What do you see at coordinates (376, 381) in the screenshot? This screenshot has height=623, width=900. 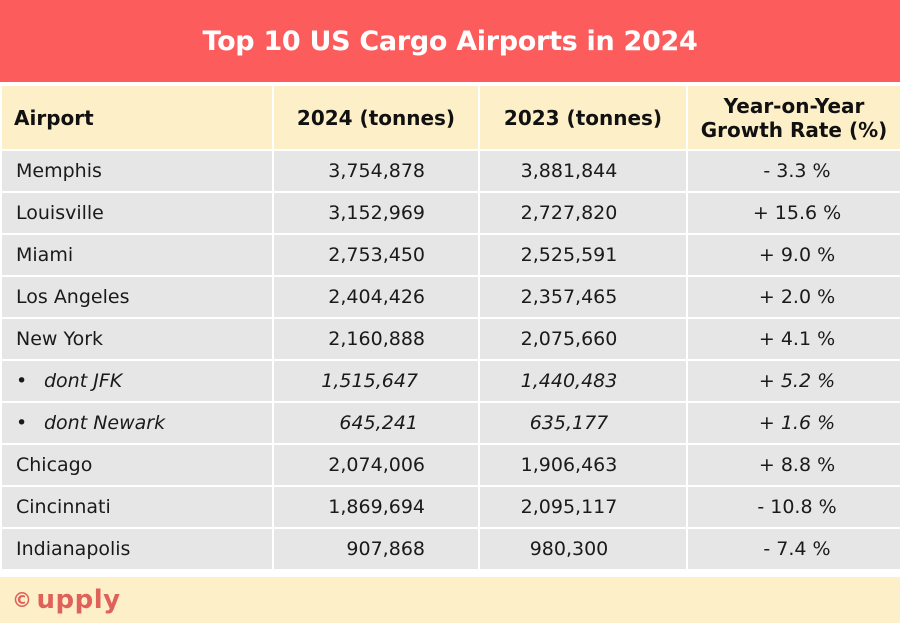 I see `cell-2024: 1,515,647` at bounding box center [376, 381].